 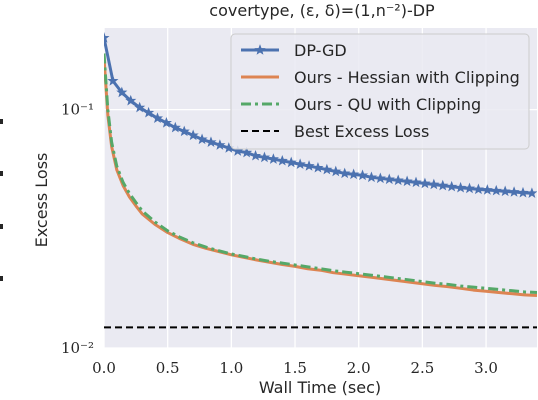 What do you see at coordinates (320, 50) in the screenshot?
I see `legend-label-dp-gd: DP-GD` at bounding box center [320, 50].